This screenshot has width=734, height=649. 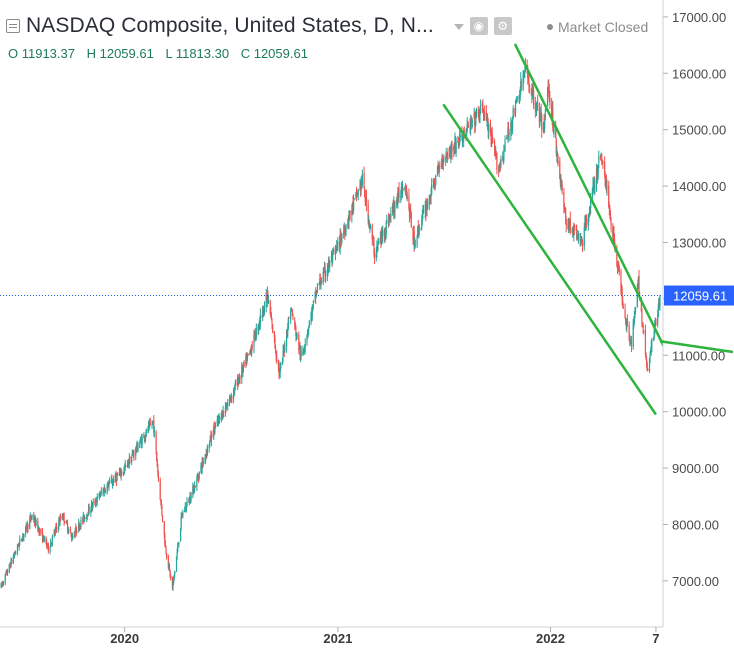 I want to click on trendline-upper, so click(x=591, y=199).